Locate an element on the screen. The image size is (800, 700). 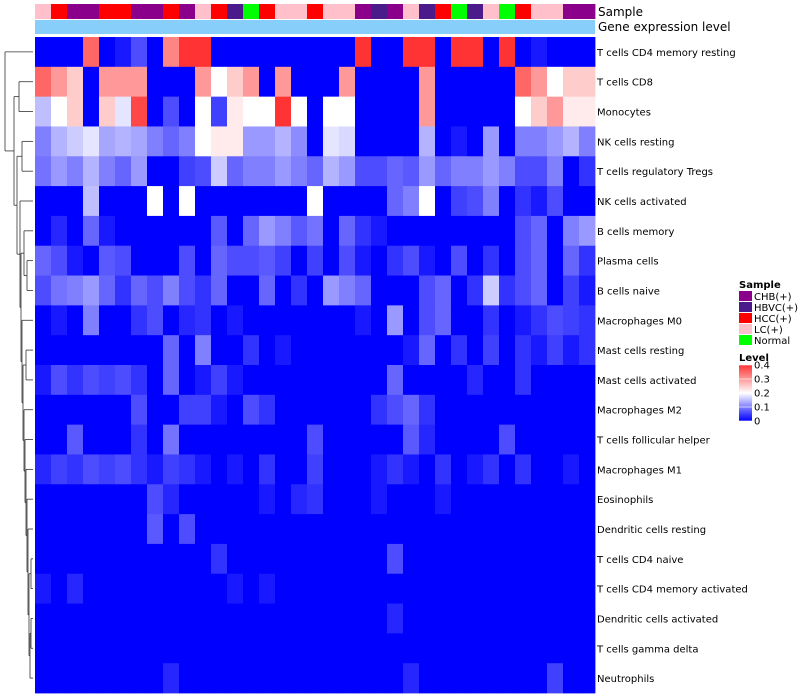
row-label: T cells CD8 is located at coordinates (624, 83).